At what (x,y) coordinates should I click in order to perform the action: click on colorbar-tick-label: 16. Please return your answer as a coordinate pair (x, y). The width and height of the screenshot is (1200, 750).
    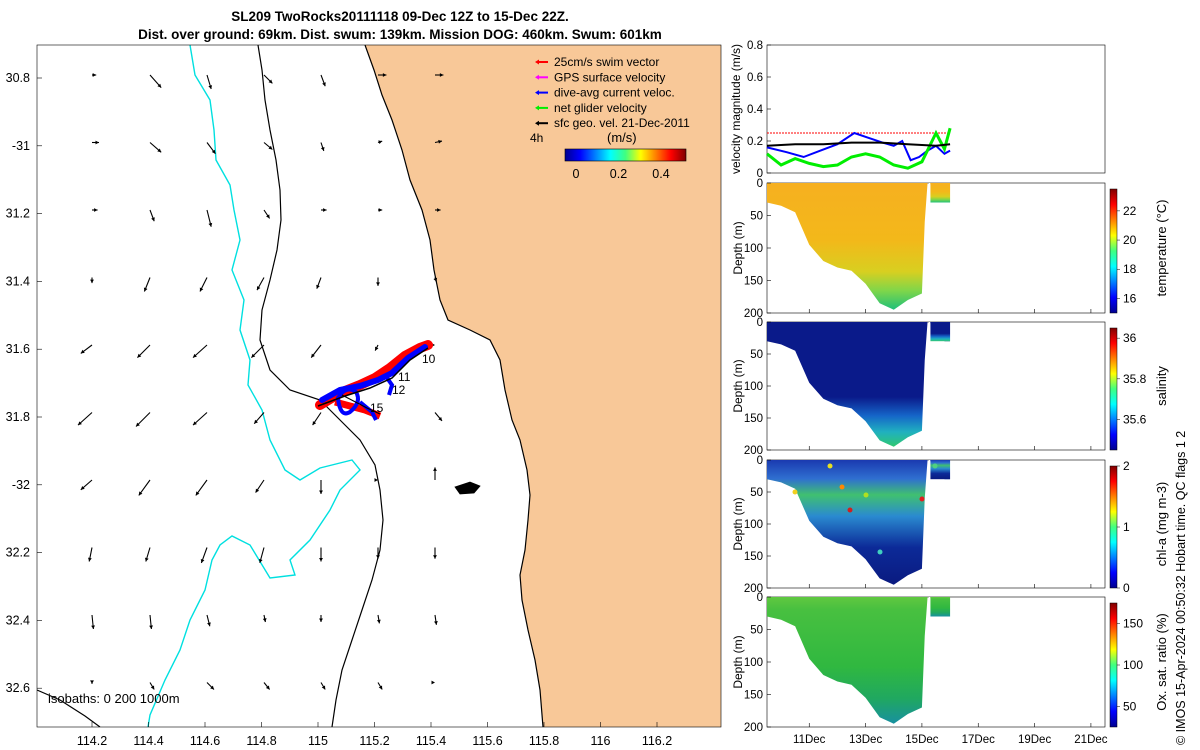
    Looking at the image, I should click on (1130, 298).